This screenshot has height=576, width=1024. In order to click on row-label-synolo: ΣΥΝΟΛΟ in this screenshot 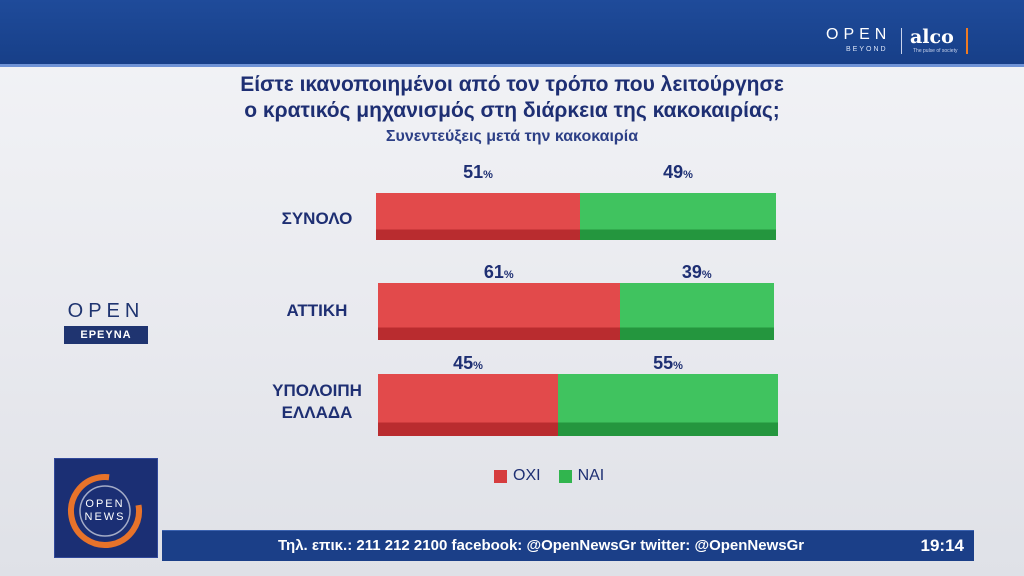, I will do `click(317, 218)`.